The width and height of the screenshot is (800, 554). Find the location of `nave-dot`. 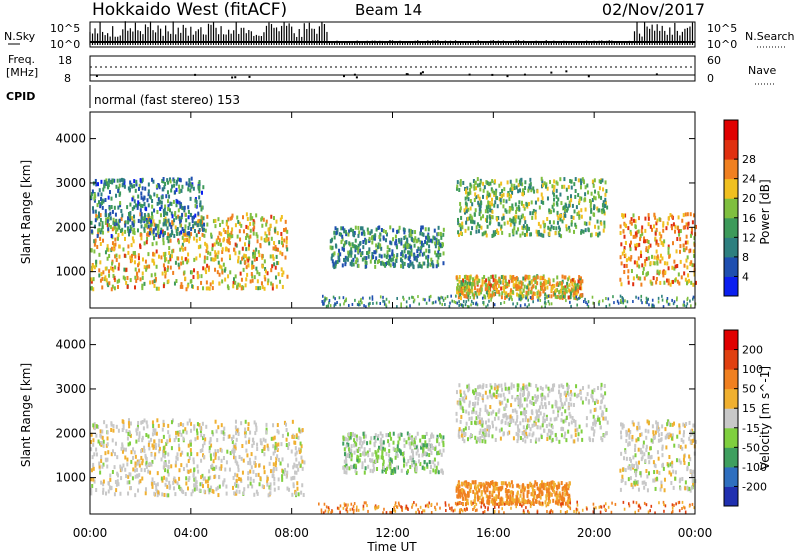

nave-dot is located at coordinates (656, 74).